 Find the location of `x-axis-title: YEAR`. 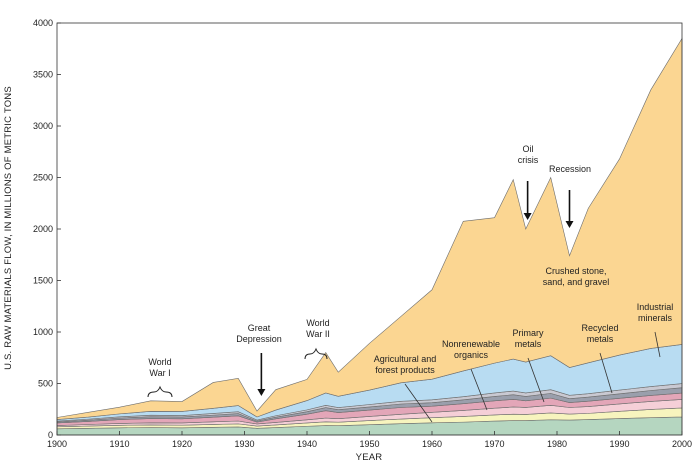

x-axis-title: YEAR is located at coordinates (369, 457).